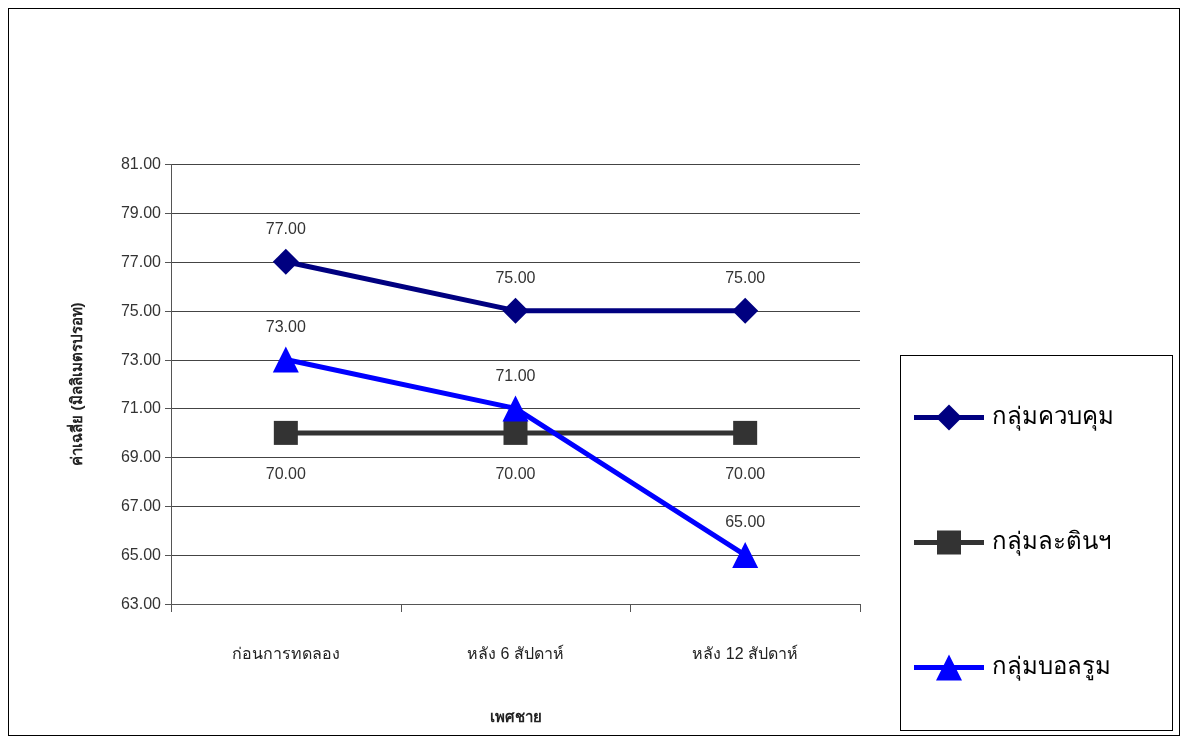  What do you see at coordinates (515, 716) in the screenshot?
I see `x-axis-title: เพศชาย` at bounding box center [515, 716].